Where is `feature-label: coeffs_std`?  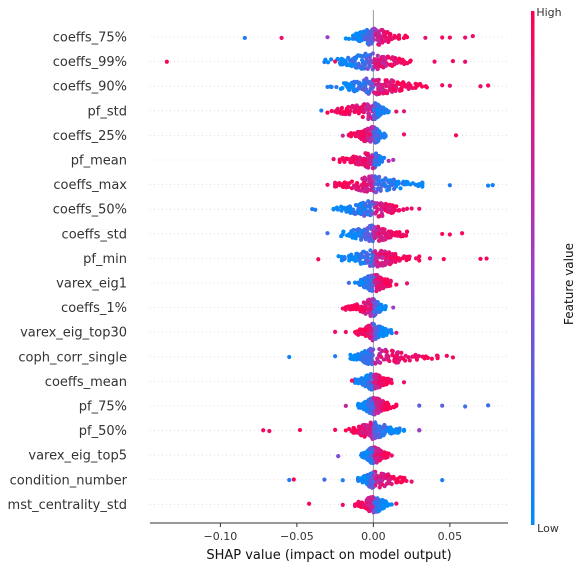 feature-label: coeffs_std is located at coordinates (94, 234).